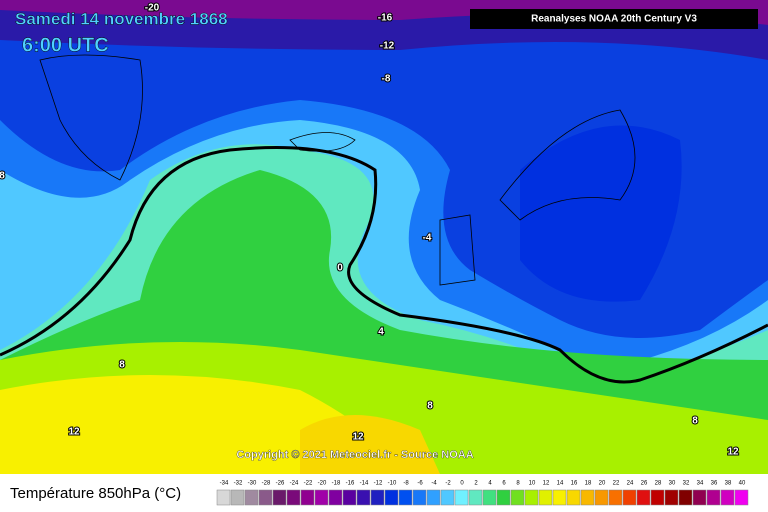  I want to click on scale-label: -10, so click(392, 484).